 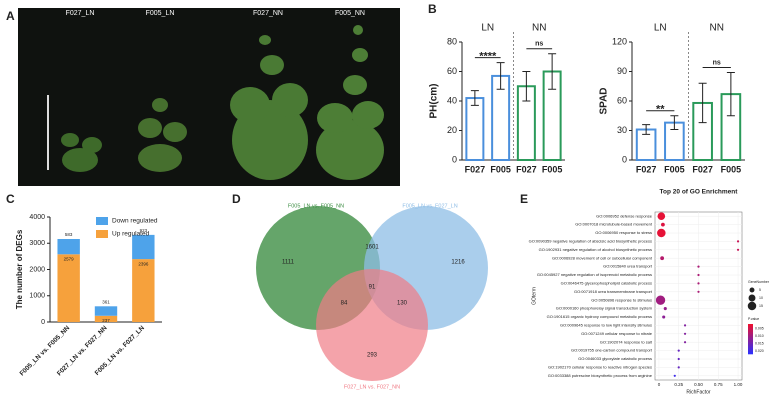 I want to click on y-axis-label: GOterm, so click(x=534, y=296).